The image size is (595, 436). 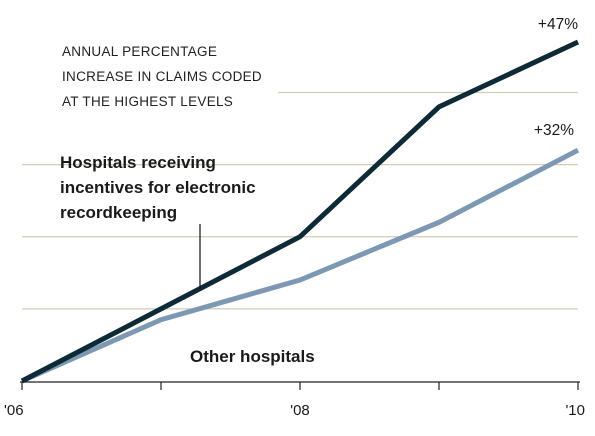 What do you see at coordinates (118, 212) in the screenshot?
I see `incentives-label-line-3: recordkeeping` at bounding box center [118, 212].